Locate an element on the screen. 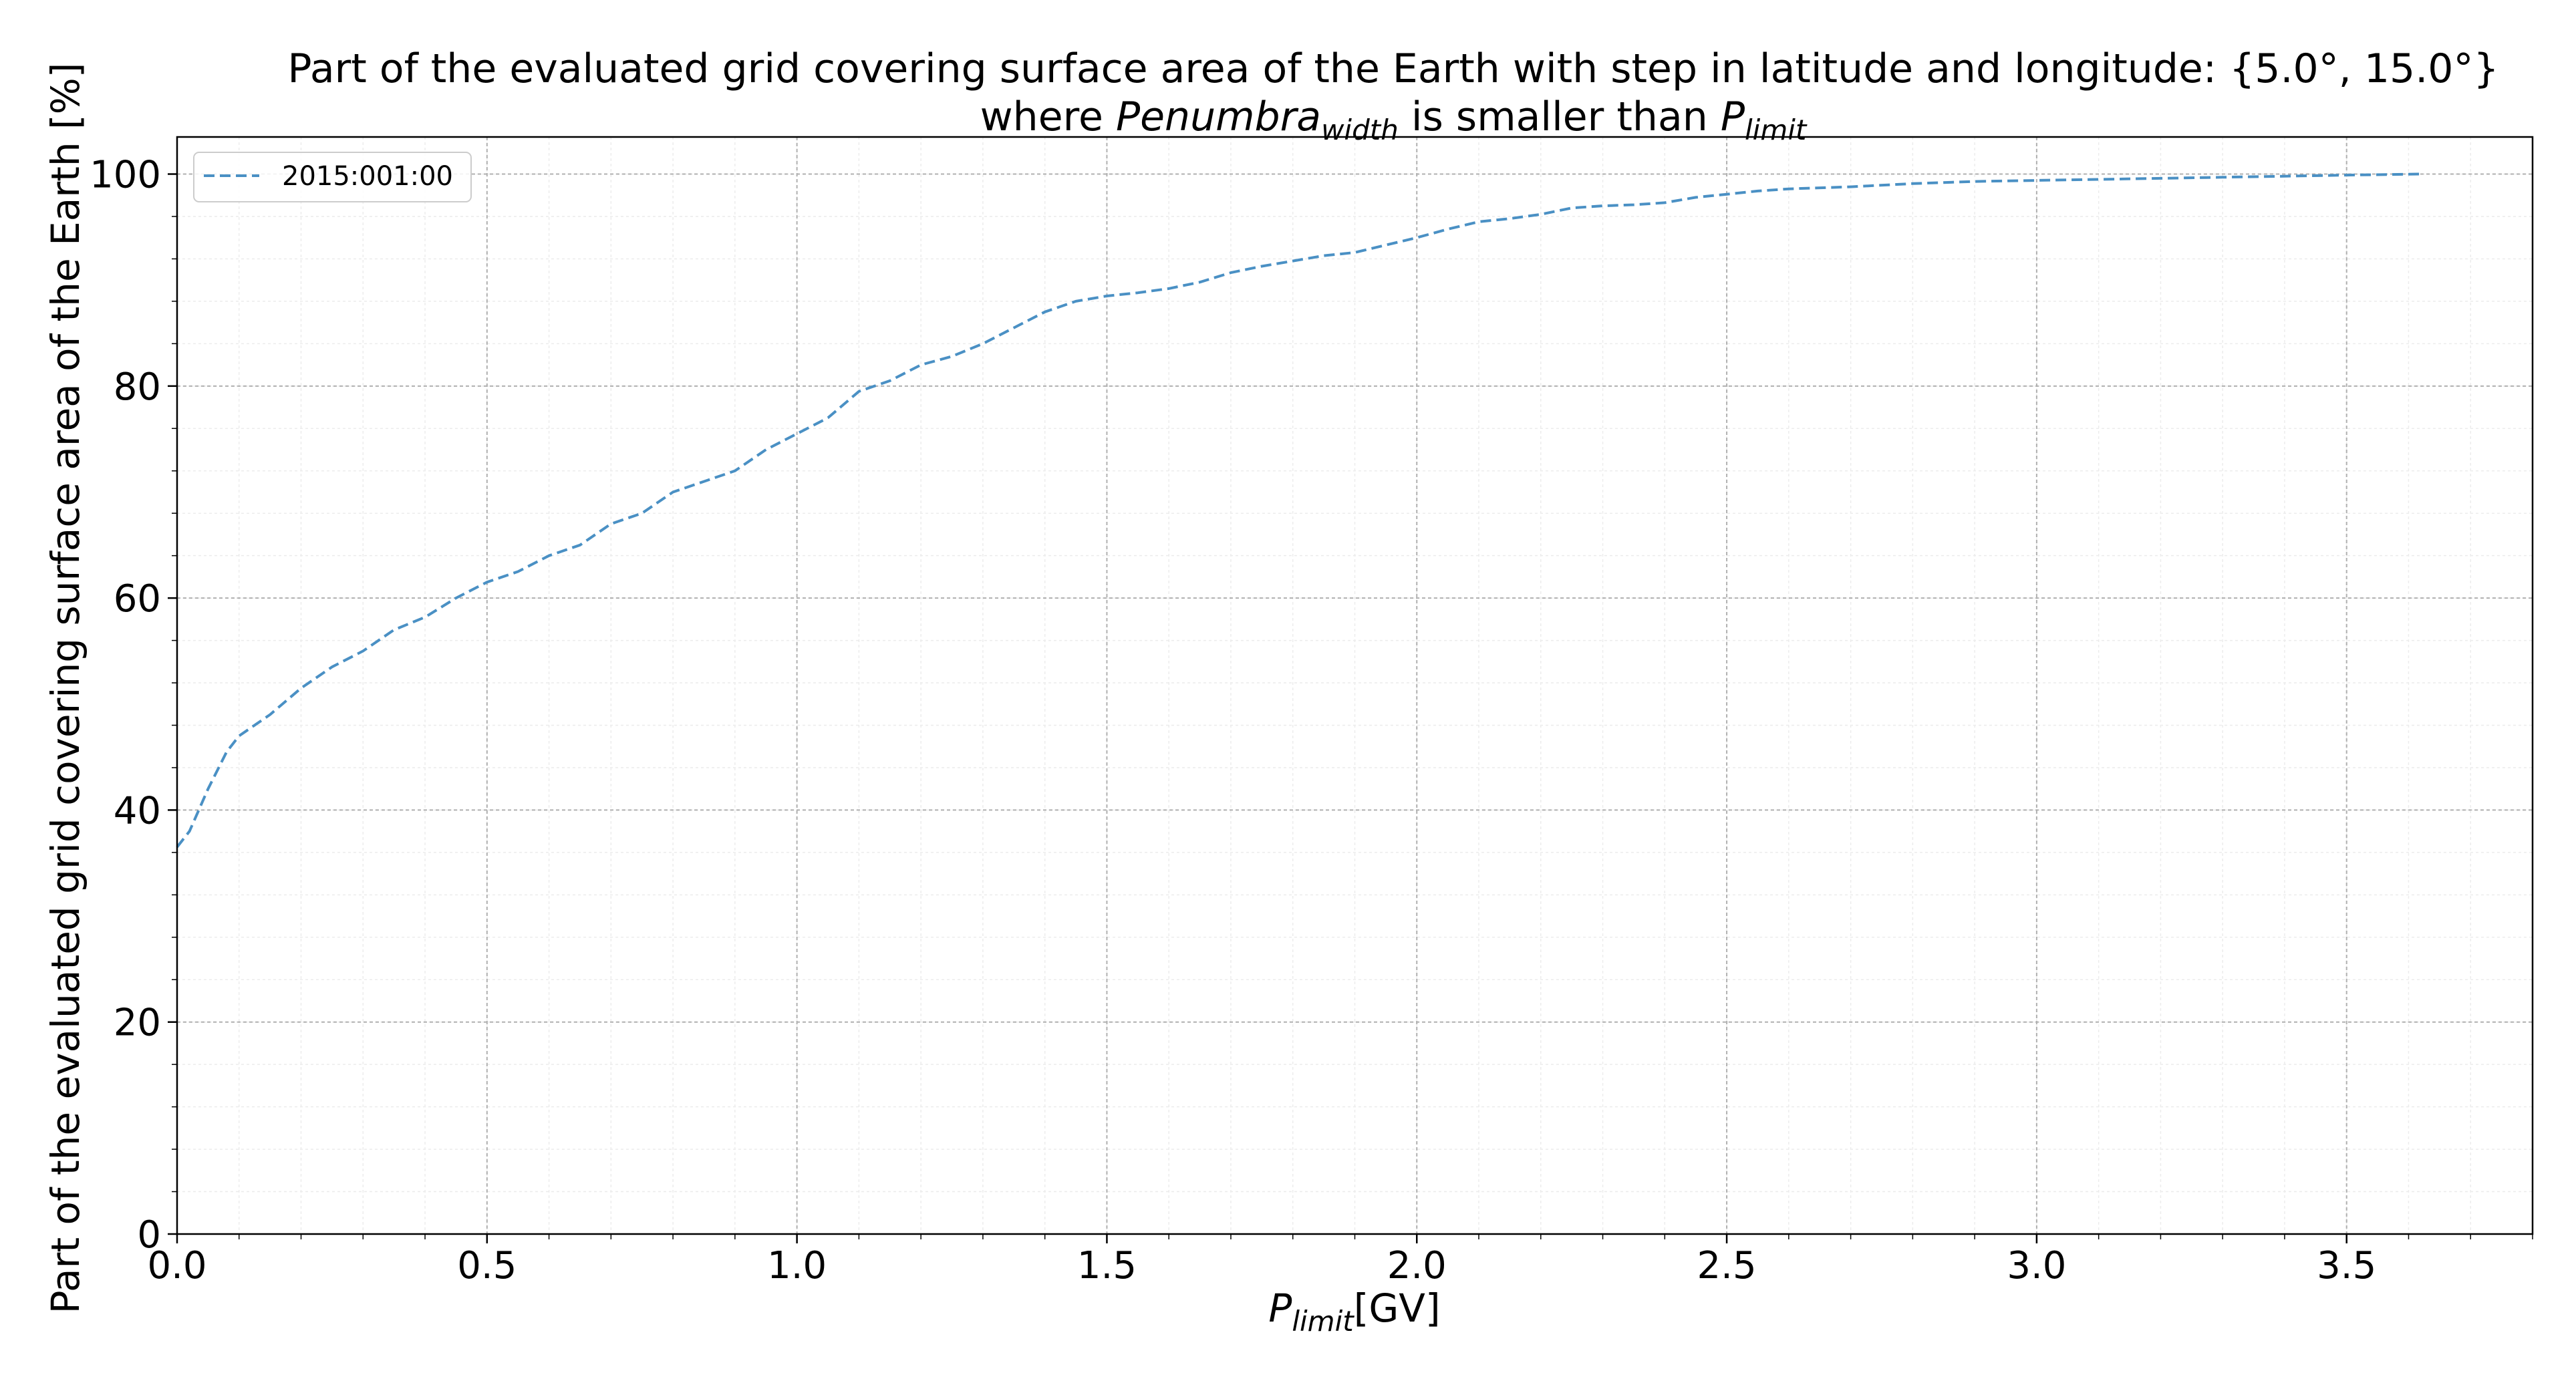 This screenshot has width=2576, height=1373. y-tick-label: 80 is located at coordinates (137, 387).